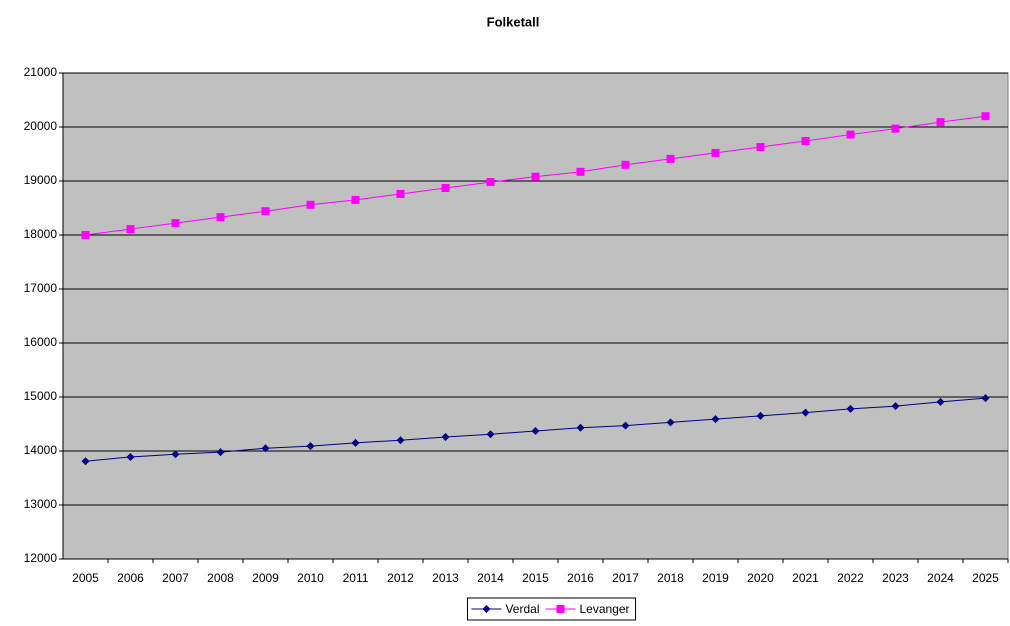  I want to click on legend-label: Verdal, so click(522, 609).